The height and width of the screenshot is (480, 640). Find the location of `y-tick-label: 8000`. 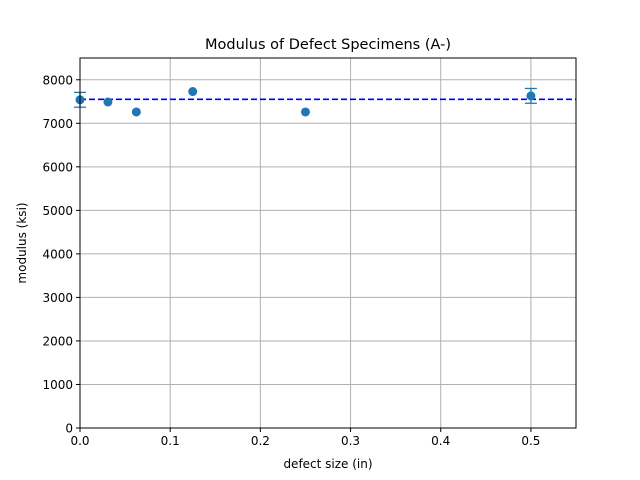

y-tick-label: 8000 is located at coordinates (57, 80).